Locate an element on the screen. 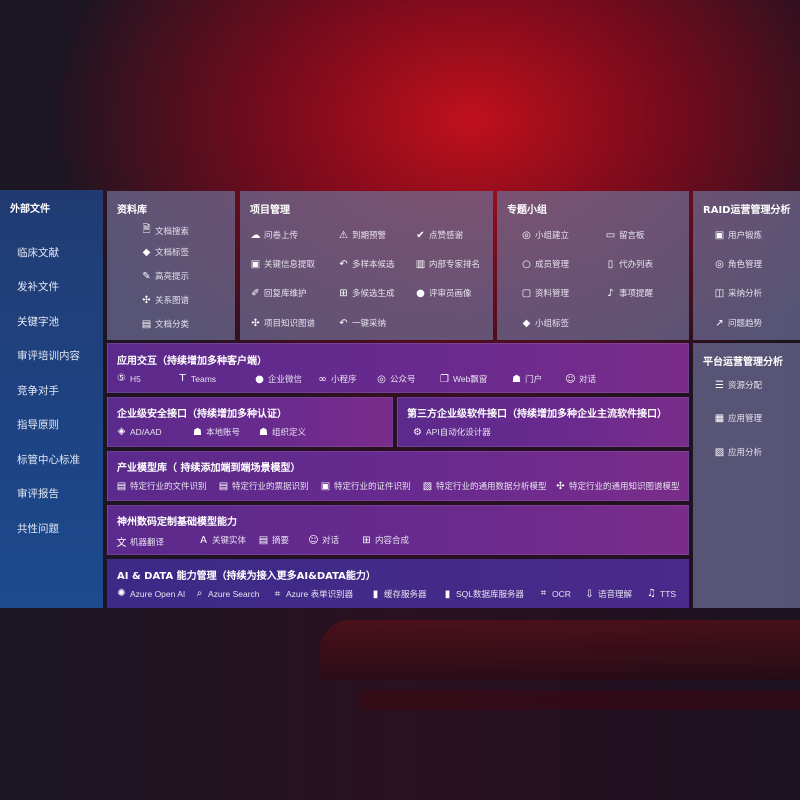 The height and width of the screenshot is (800, 800). sidebar-item: 临床文献 is located at coordinates (38, 253).